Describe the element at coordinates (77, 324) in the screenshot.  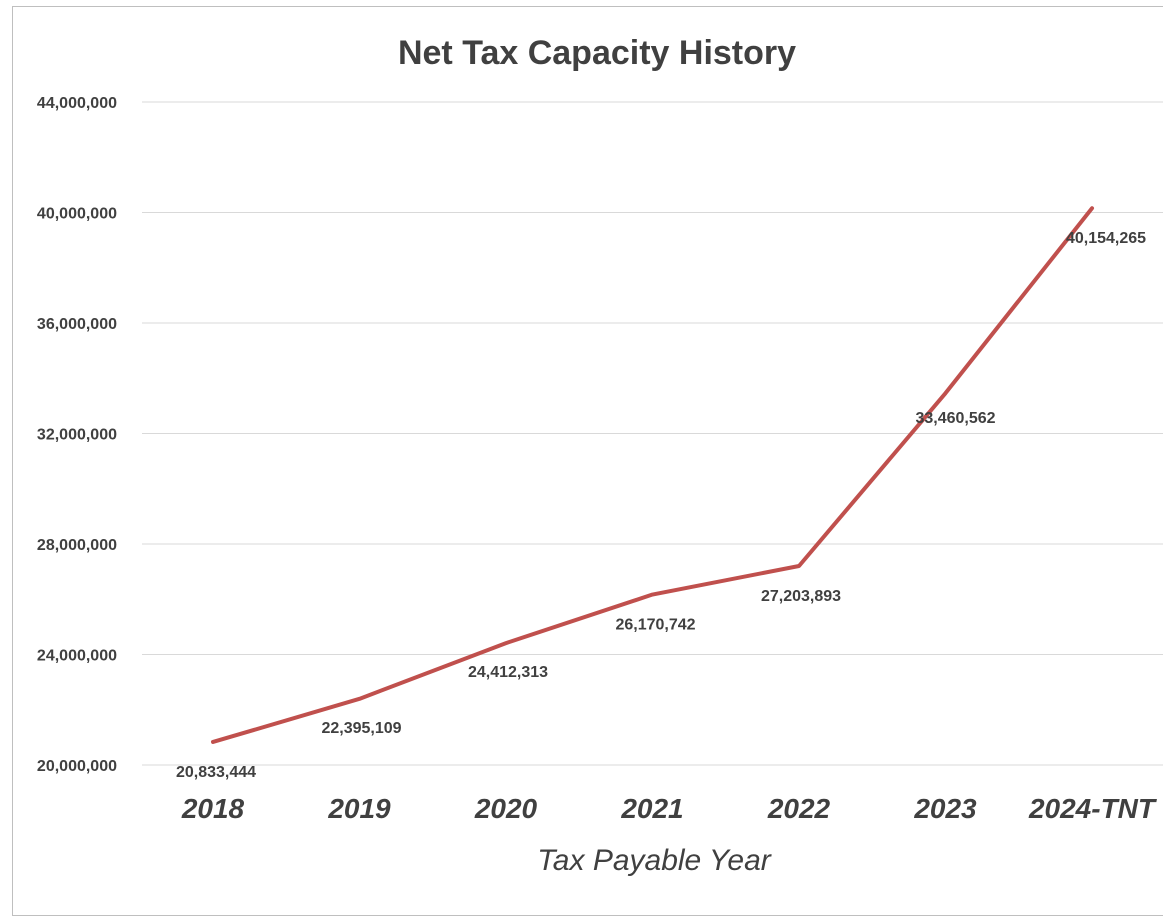
I see `y-tick-label: 36,000,000` at that location.